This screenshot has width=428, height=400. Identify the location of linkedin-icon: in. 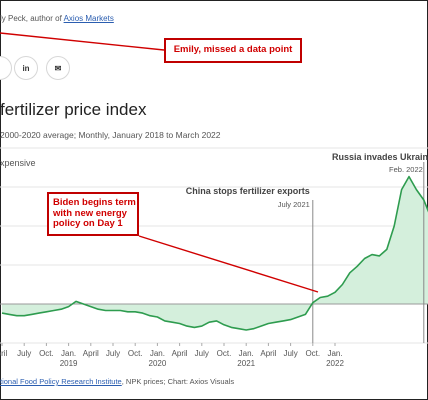
(26, 68).